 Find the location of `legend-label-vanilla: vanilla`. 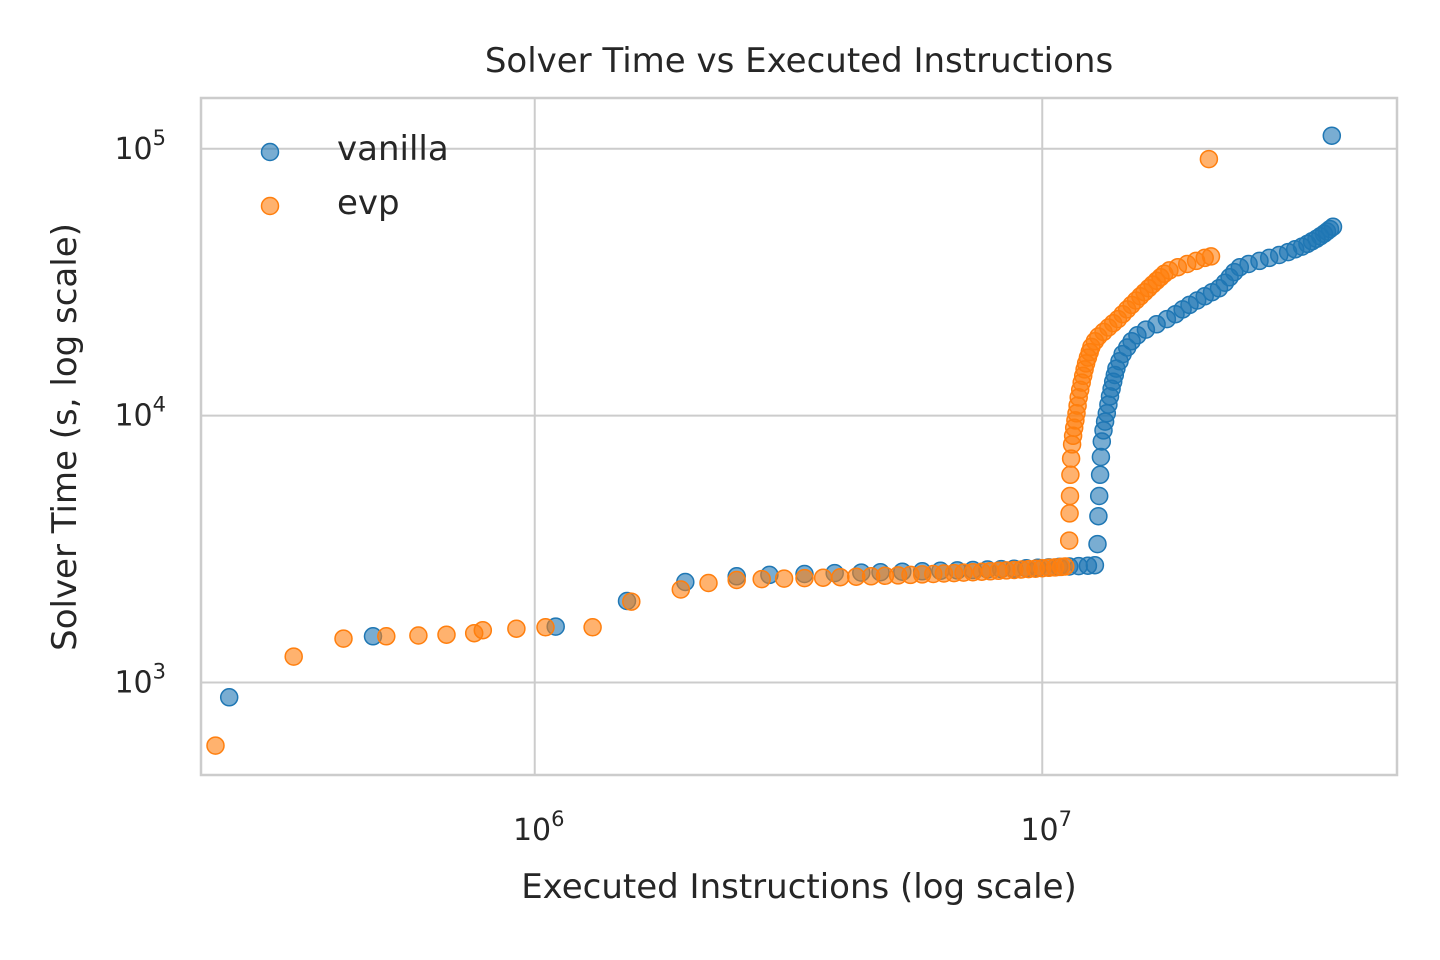

legend-label-vanilla: vanilla is located at coordinates (393, 149).